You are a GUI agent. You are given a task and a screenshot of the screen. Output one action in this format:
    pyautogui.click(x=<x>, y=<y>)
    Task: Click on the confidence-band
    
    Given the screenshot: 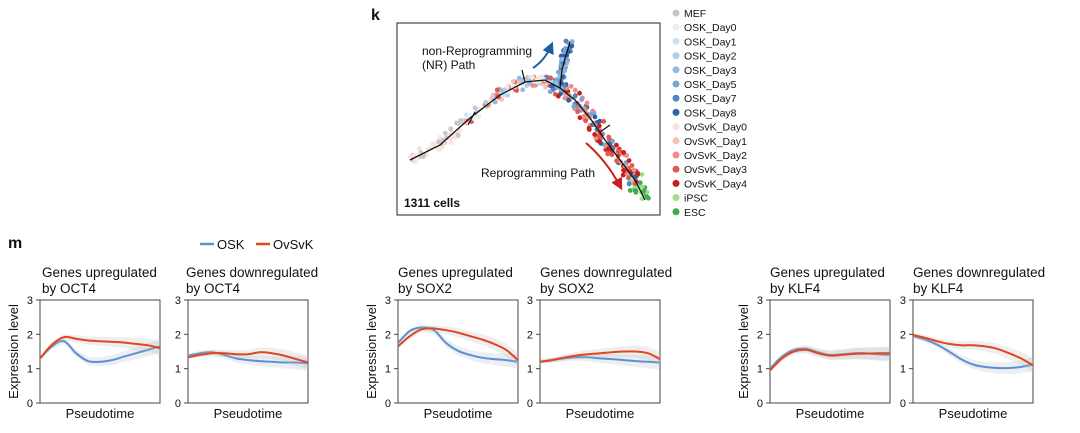 What is the action you would take?
    pyautogui.click(x=830, y=358)
    